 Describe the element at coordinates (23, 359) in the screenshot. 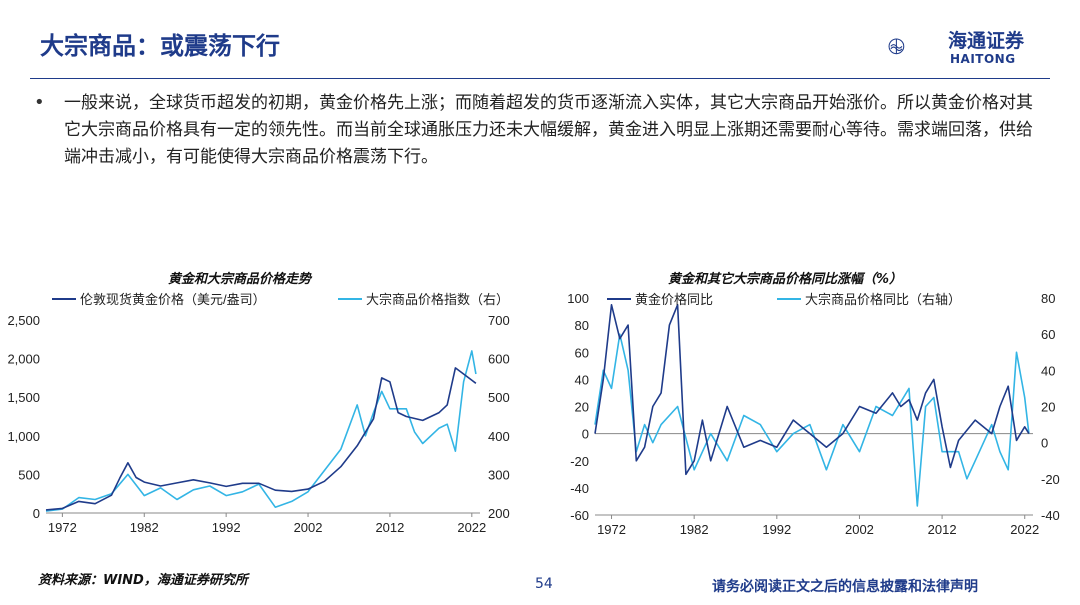

I see `chart1-y-left-tick-4: 2,000` at that location.